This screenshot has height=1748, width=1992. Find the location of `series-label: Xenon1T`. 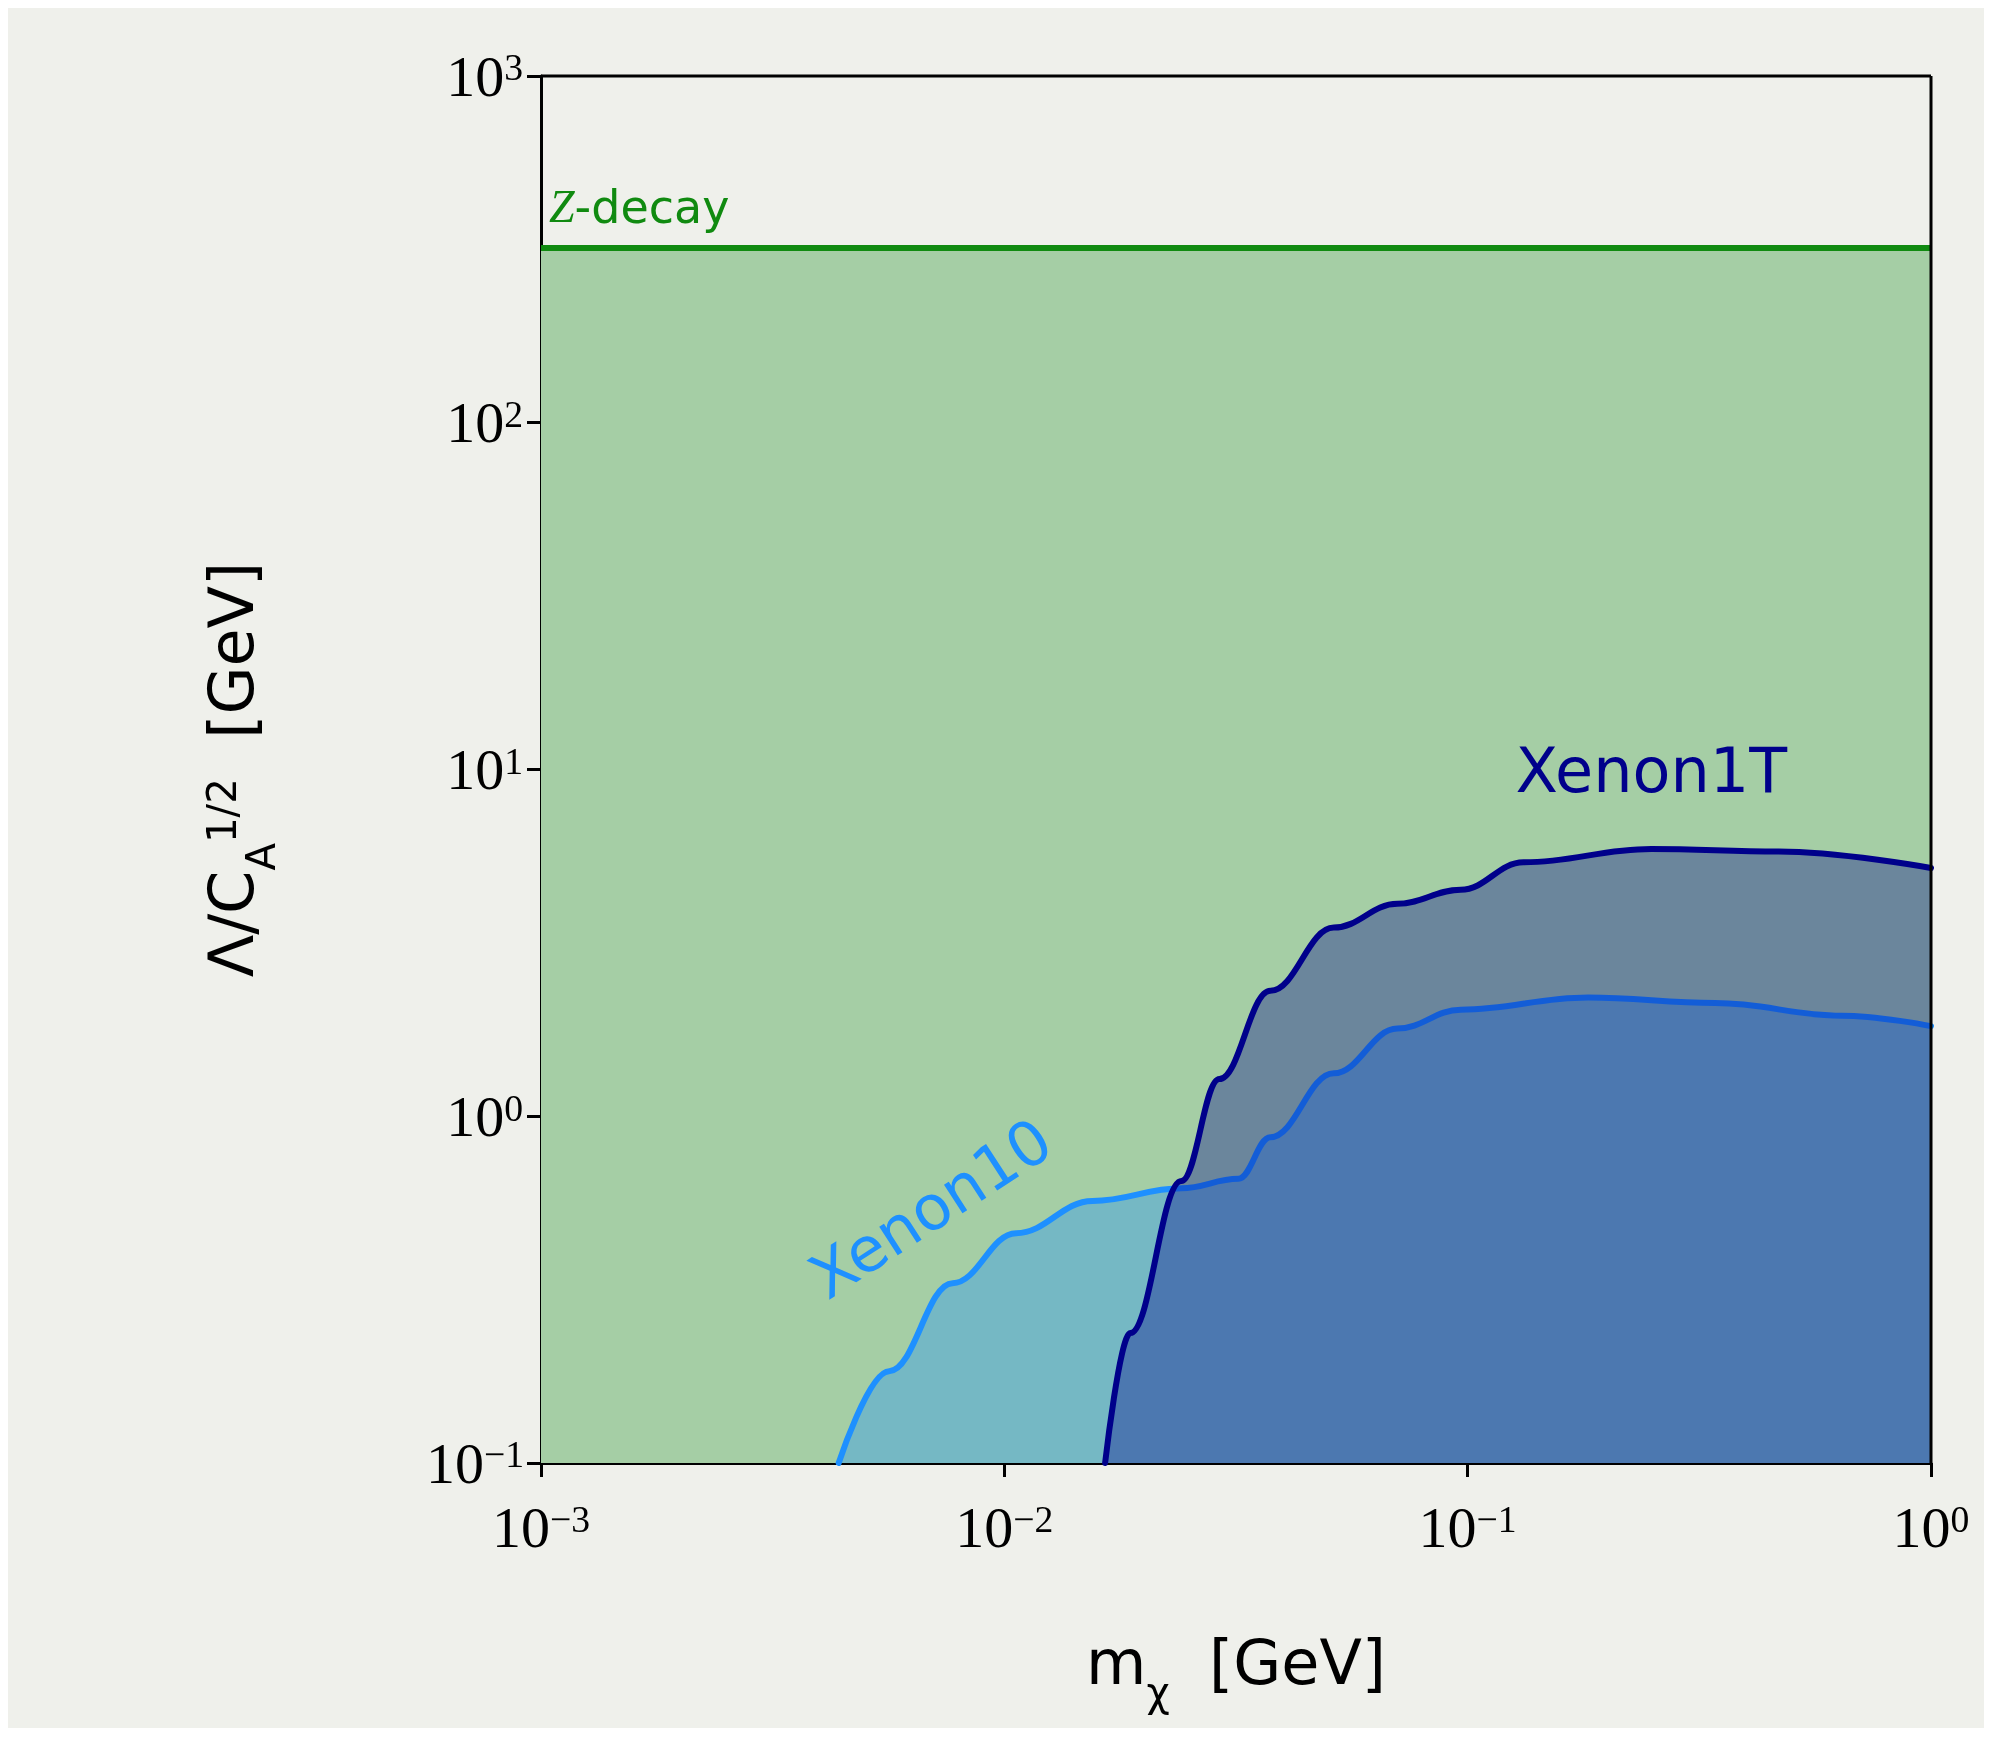

series-label: Xenon1T is located at coordinates (1652, 771).